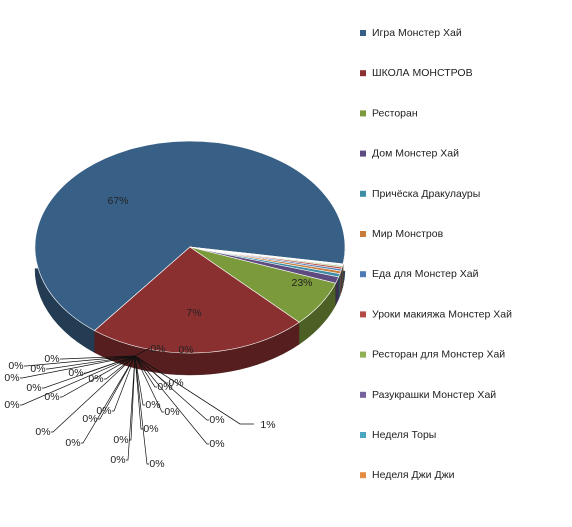  Describe the element at coordinates (185, 350) in the screenshot. I see `data-label-3: 0%` at that location.